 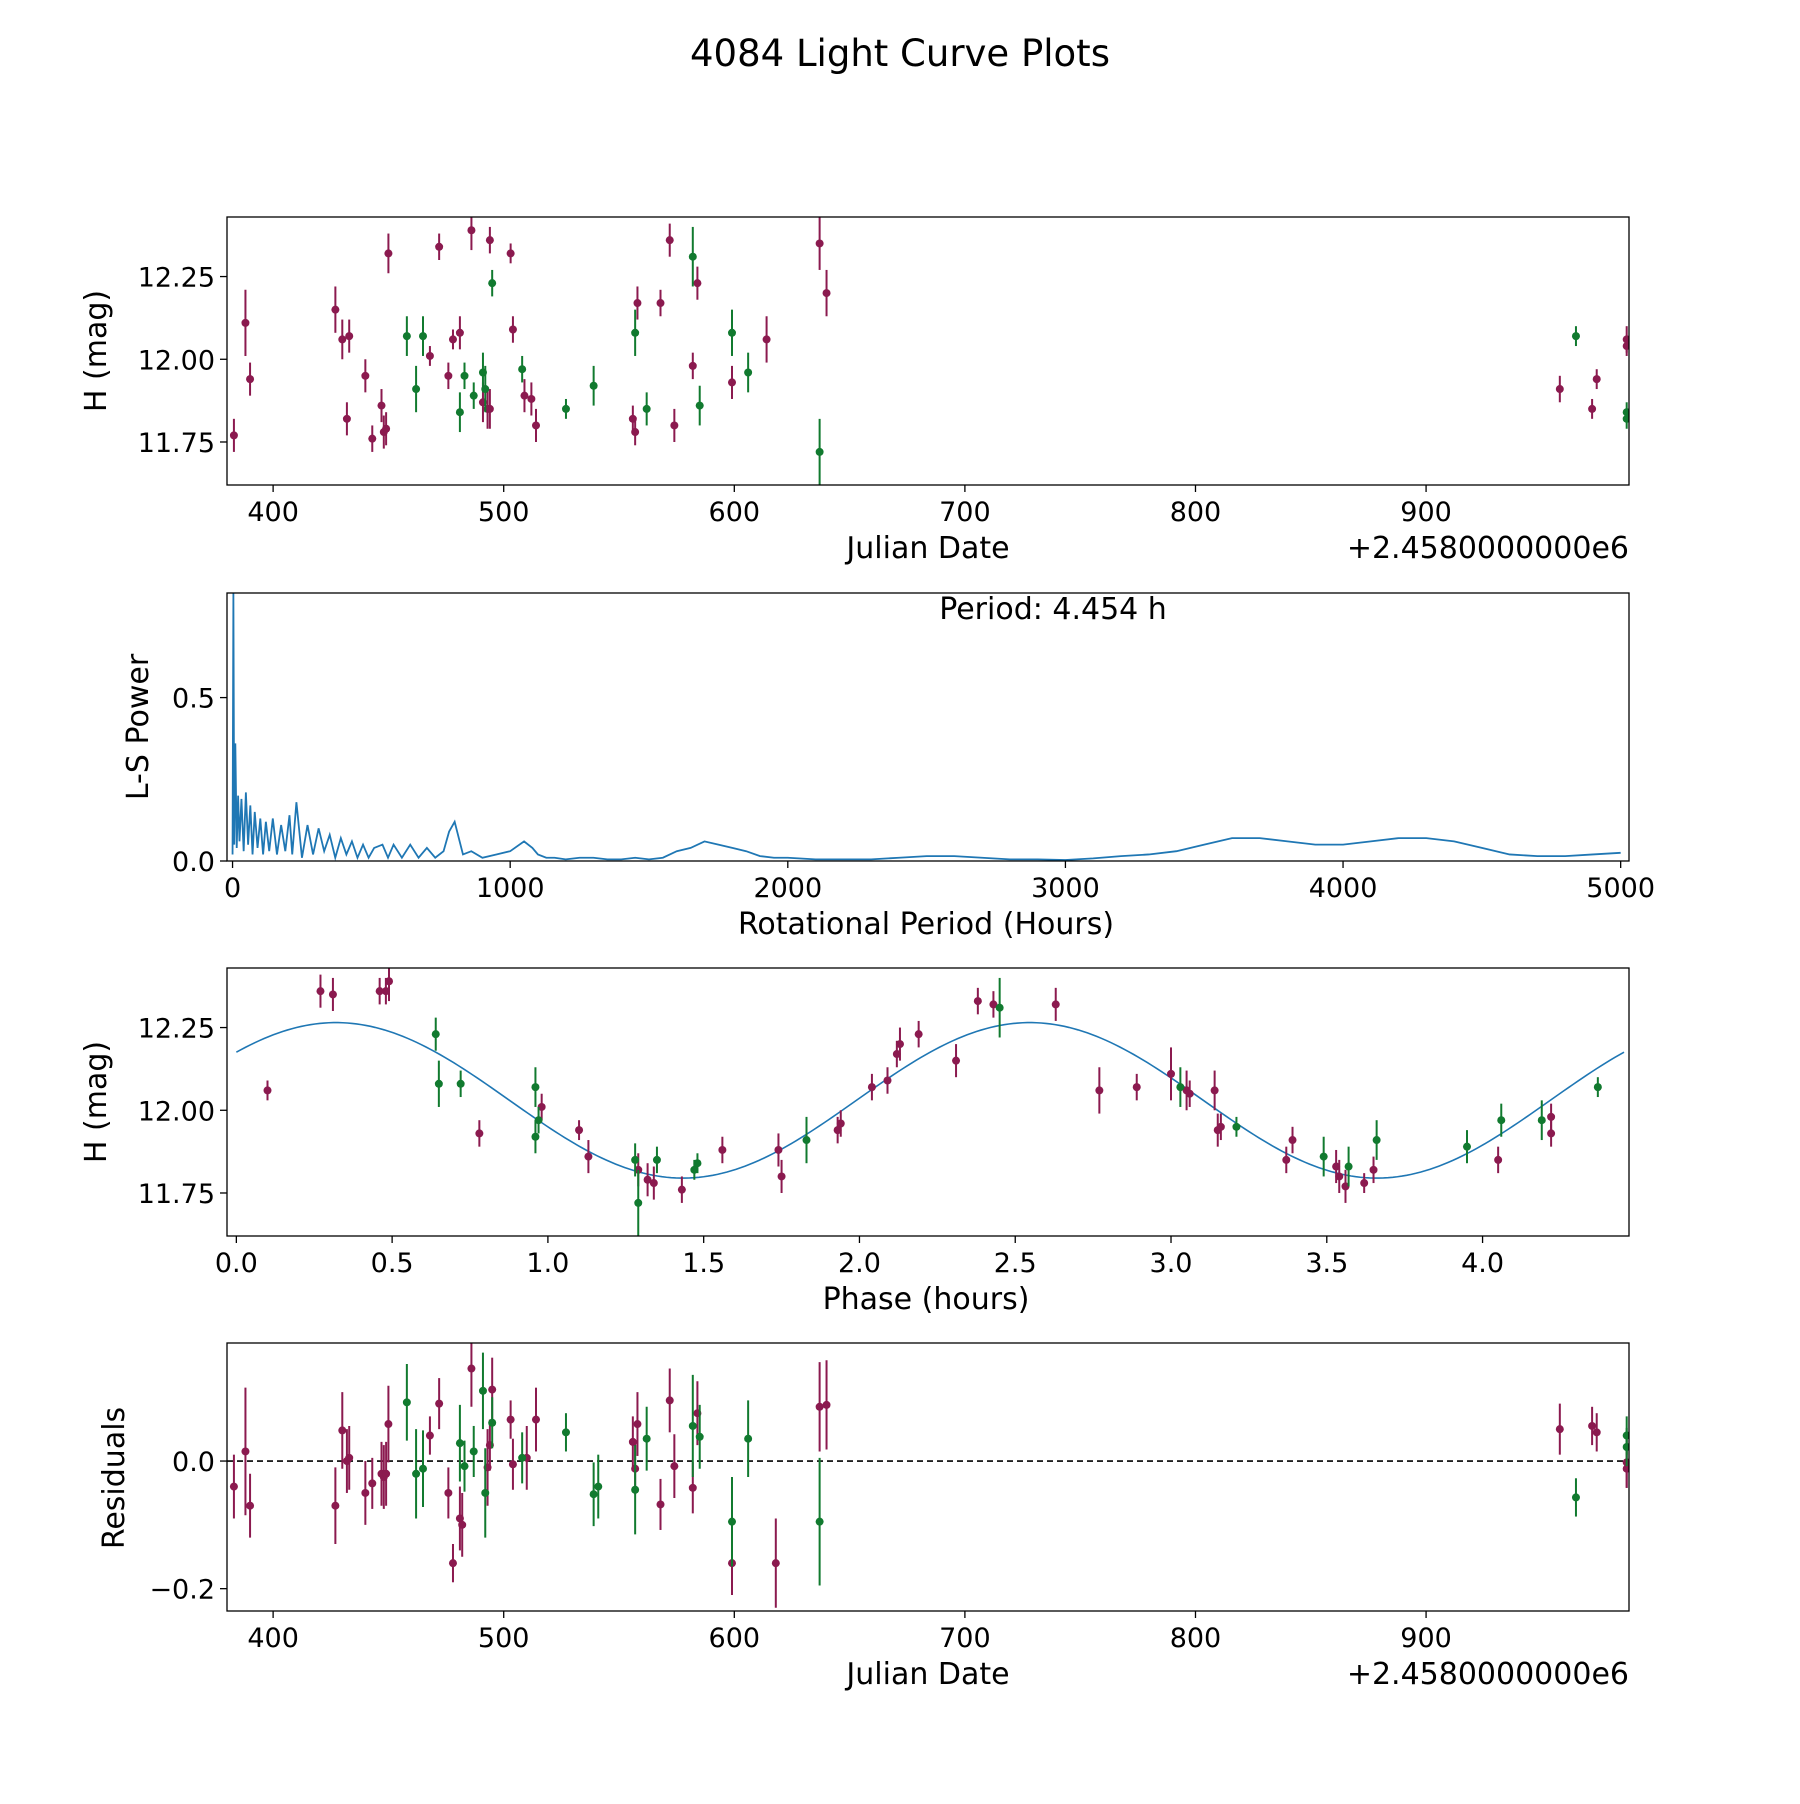 What do you see at coordinates (176, 278) in the screenshot?
I see `lightcurve-ytick-label: 12.25` at bounding box center [176, 278].